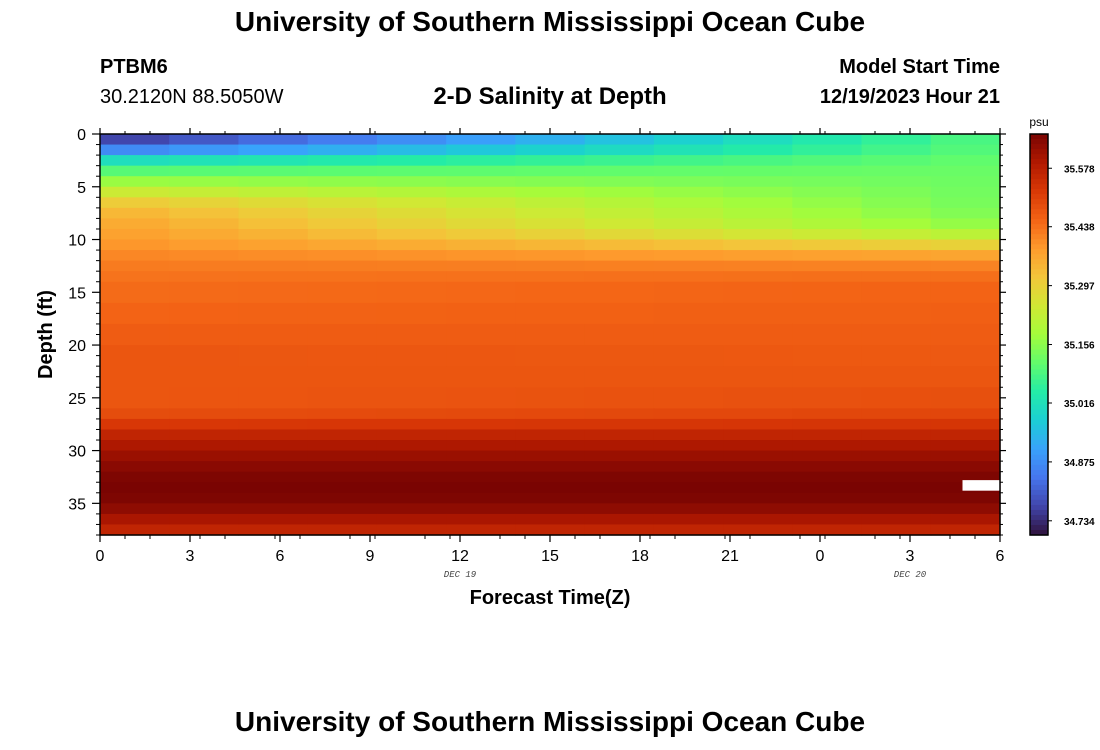  I want to click on colorbar-frame, so click(1039, 334).